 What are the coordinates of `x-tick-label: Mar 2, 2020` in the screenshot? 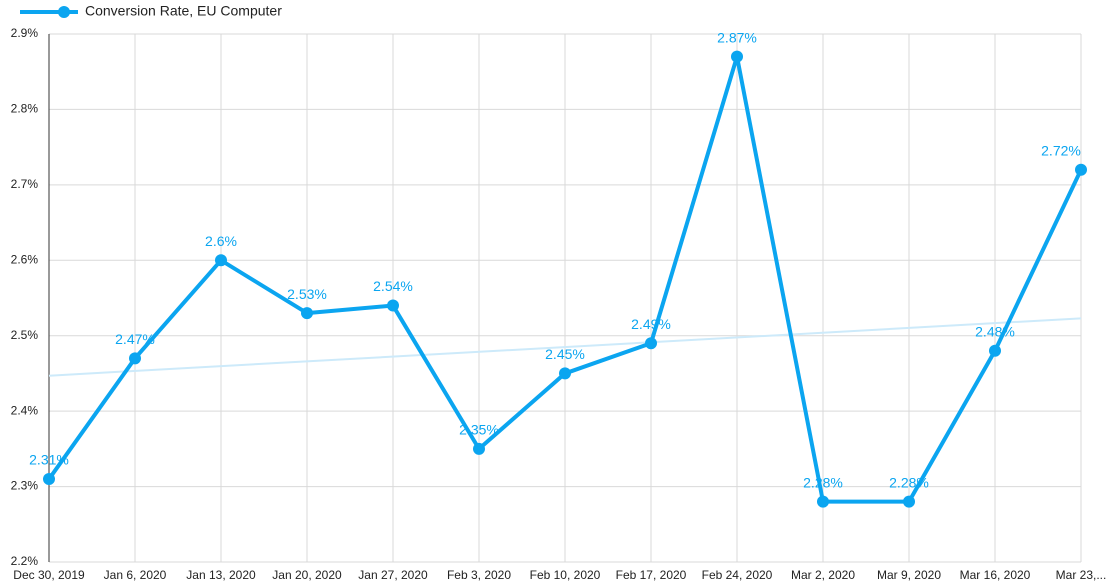 It's located at (823, 575).